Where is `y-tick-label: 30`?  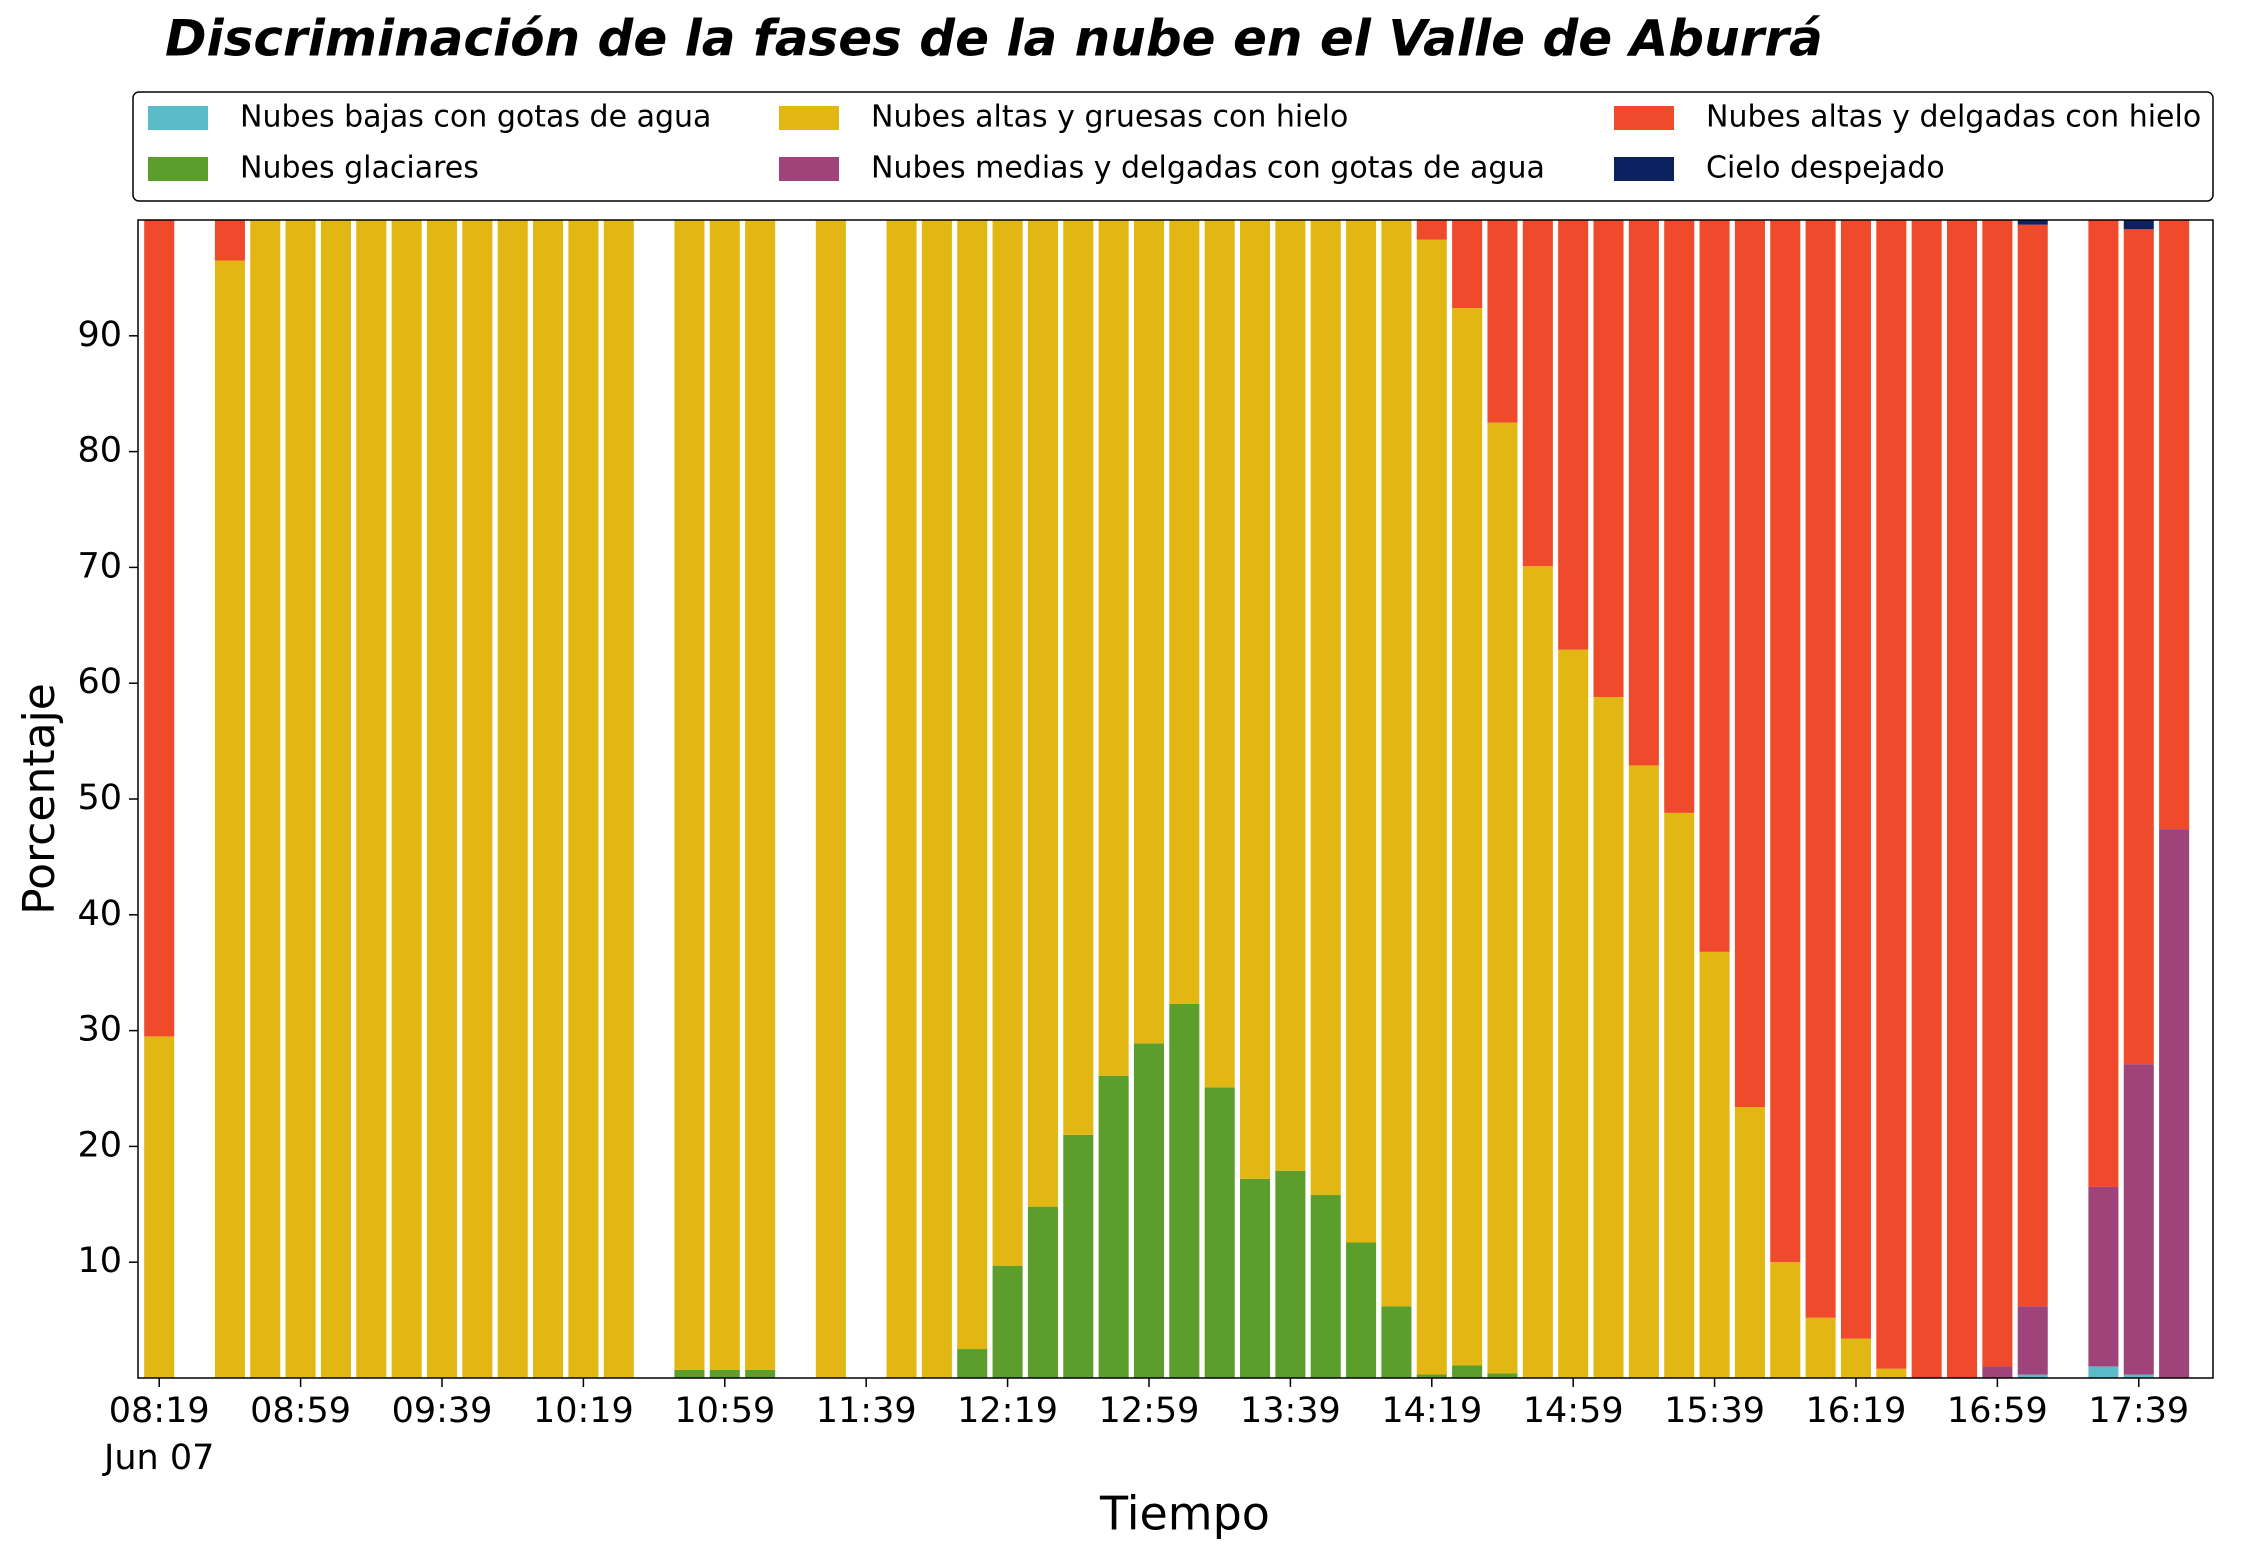 y-tick-label: 30 is located at coordinates (99, 1030).